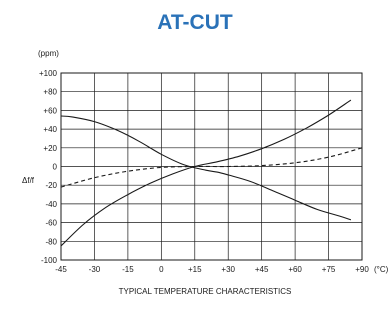  Describe the element at coordinates (295, 269) in the screenshot. I see `x-tick-label: +60` at that location.